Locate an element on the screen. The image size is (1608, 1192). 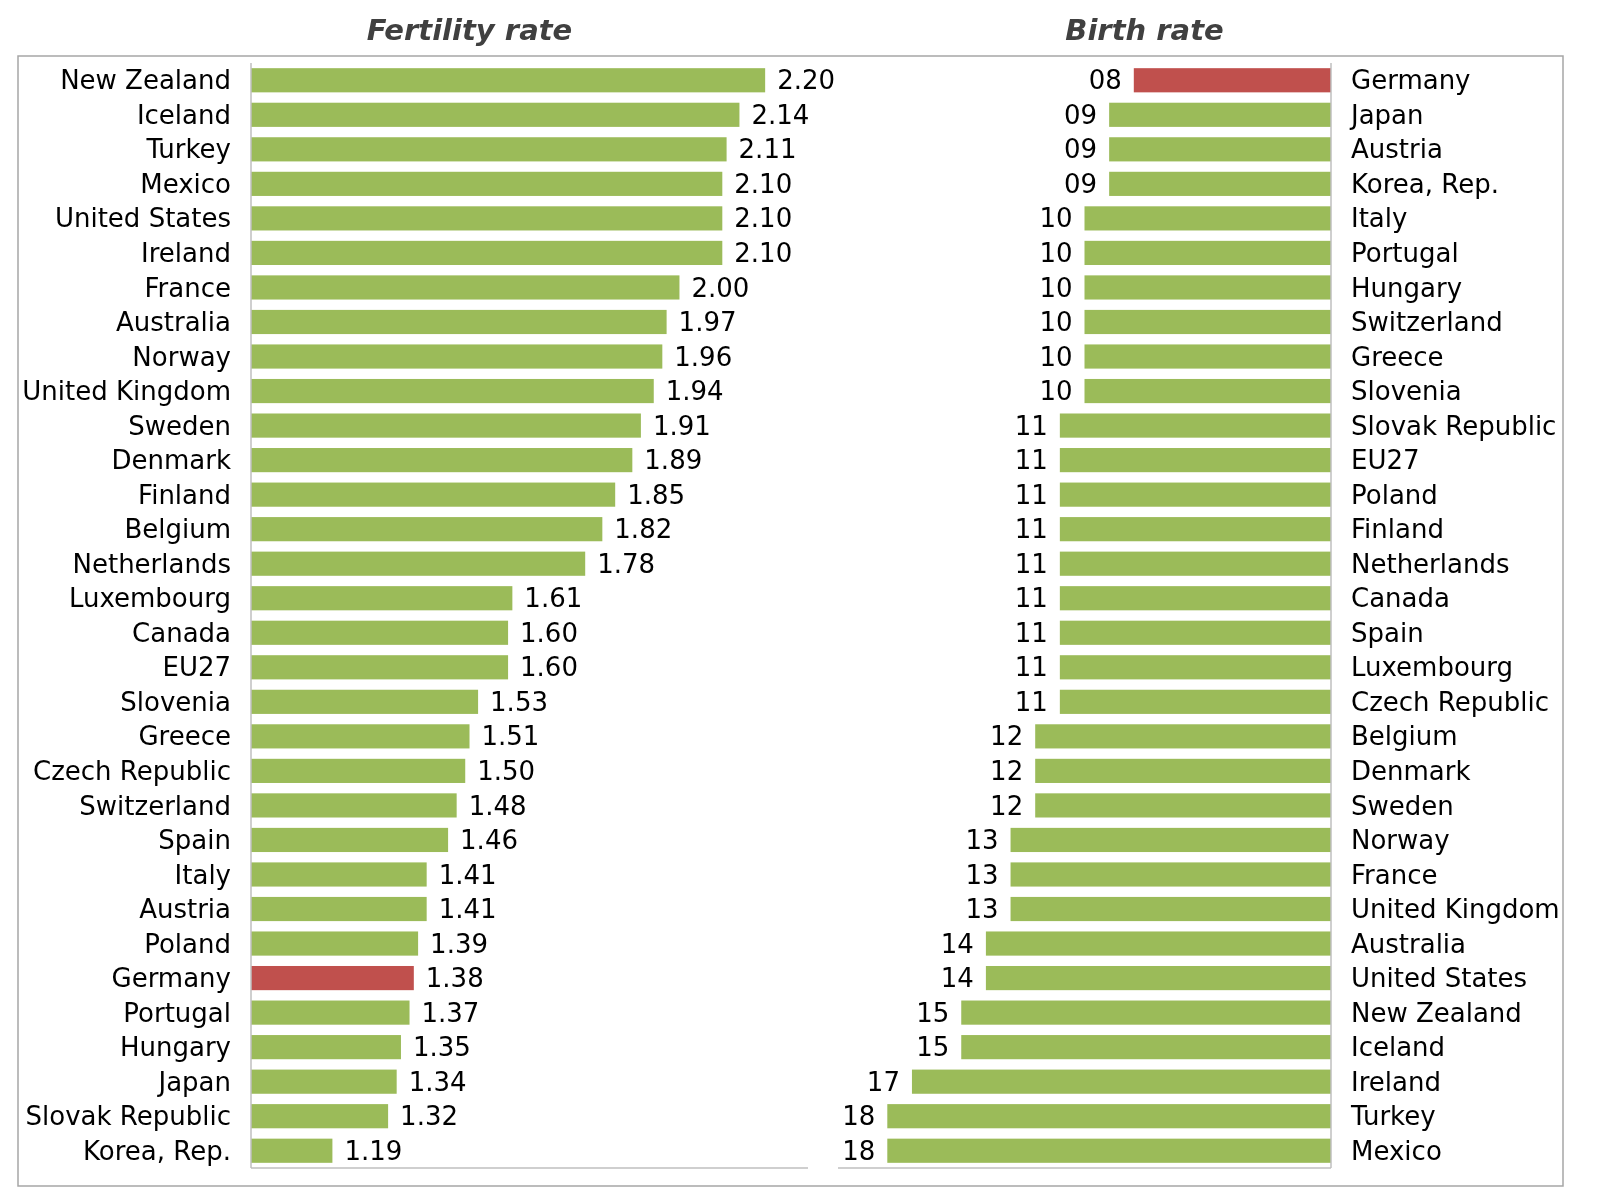
category-label: Switzerland is located at coordinates (155, 805).